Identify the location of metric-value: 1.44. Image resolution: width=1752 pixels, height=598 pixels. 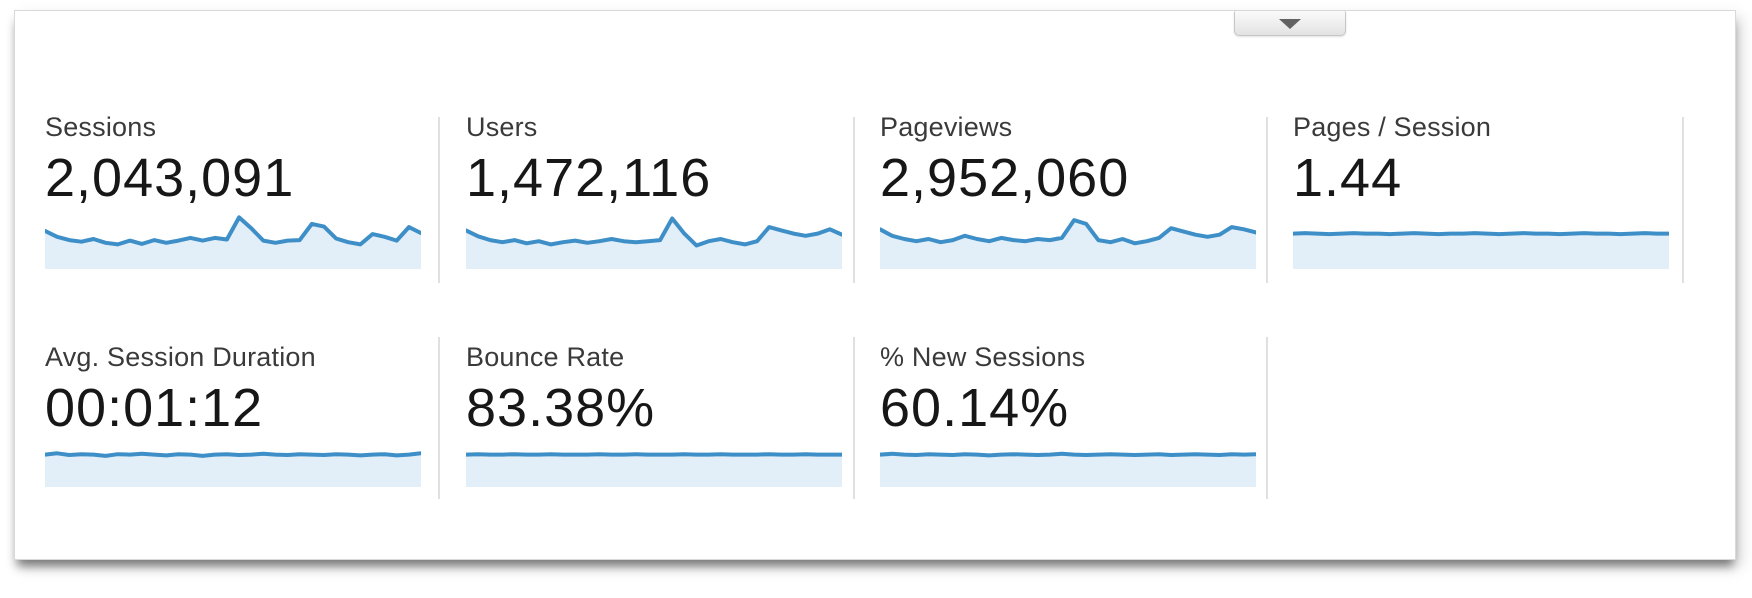
(1348, 178).